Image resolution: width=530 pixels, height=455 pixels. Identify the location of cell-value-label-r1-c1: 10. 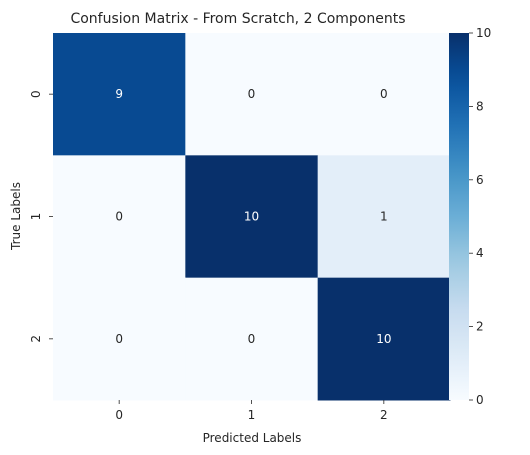
(251, 217).